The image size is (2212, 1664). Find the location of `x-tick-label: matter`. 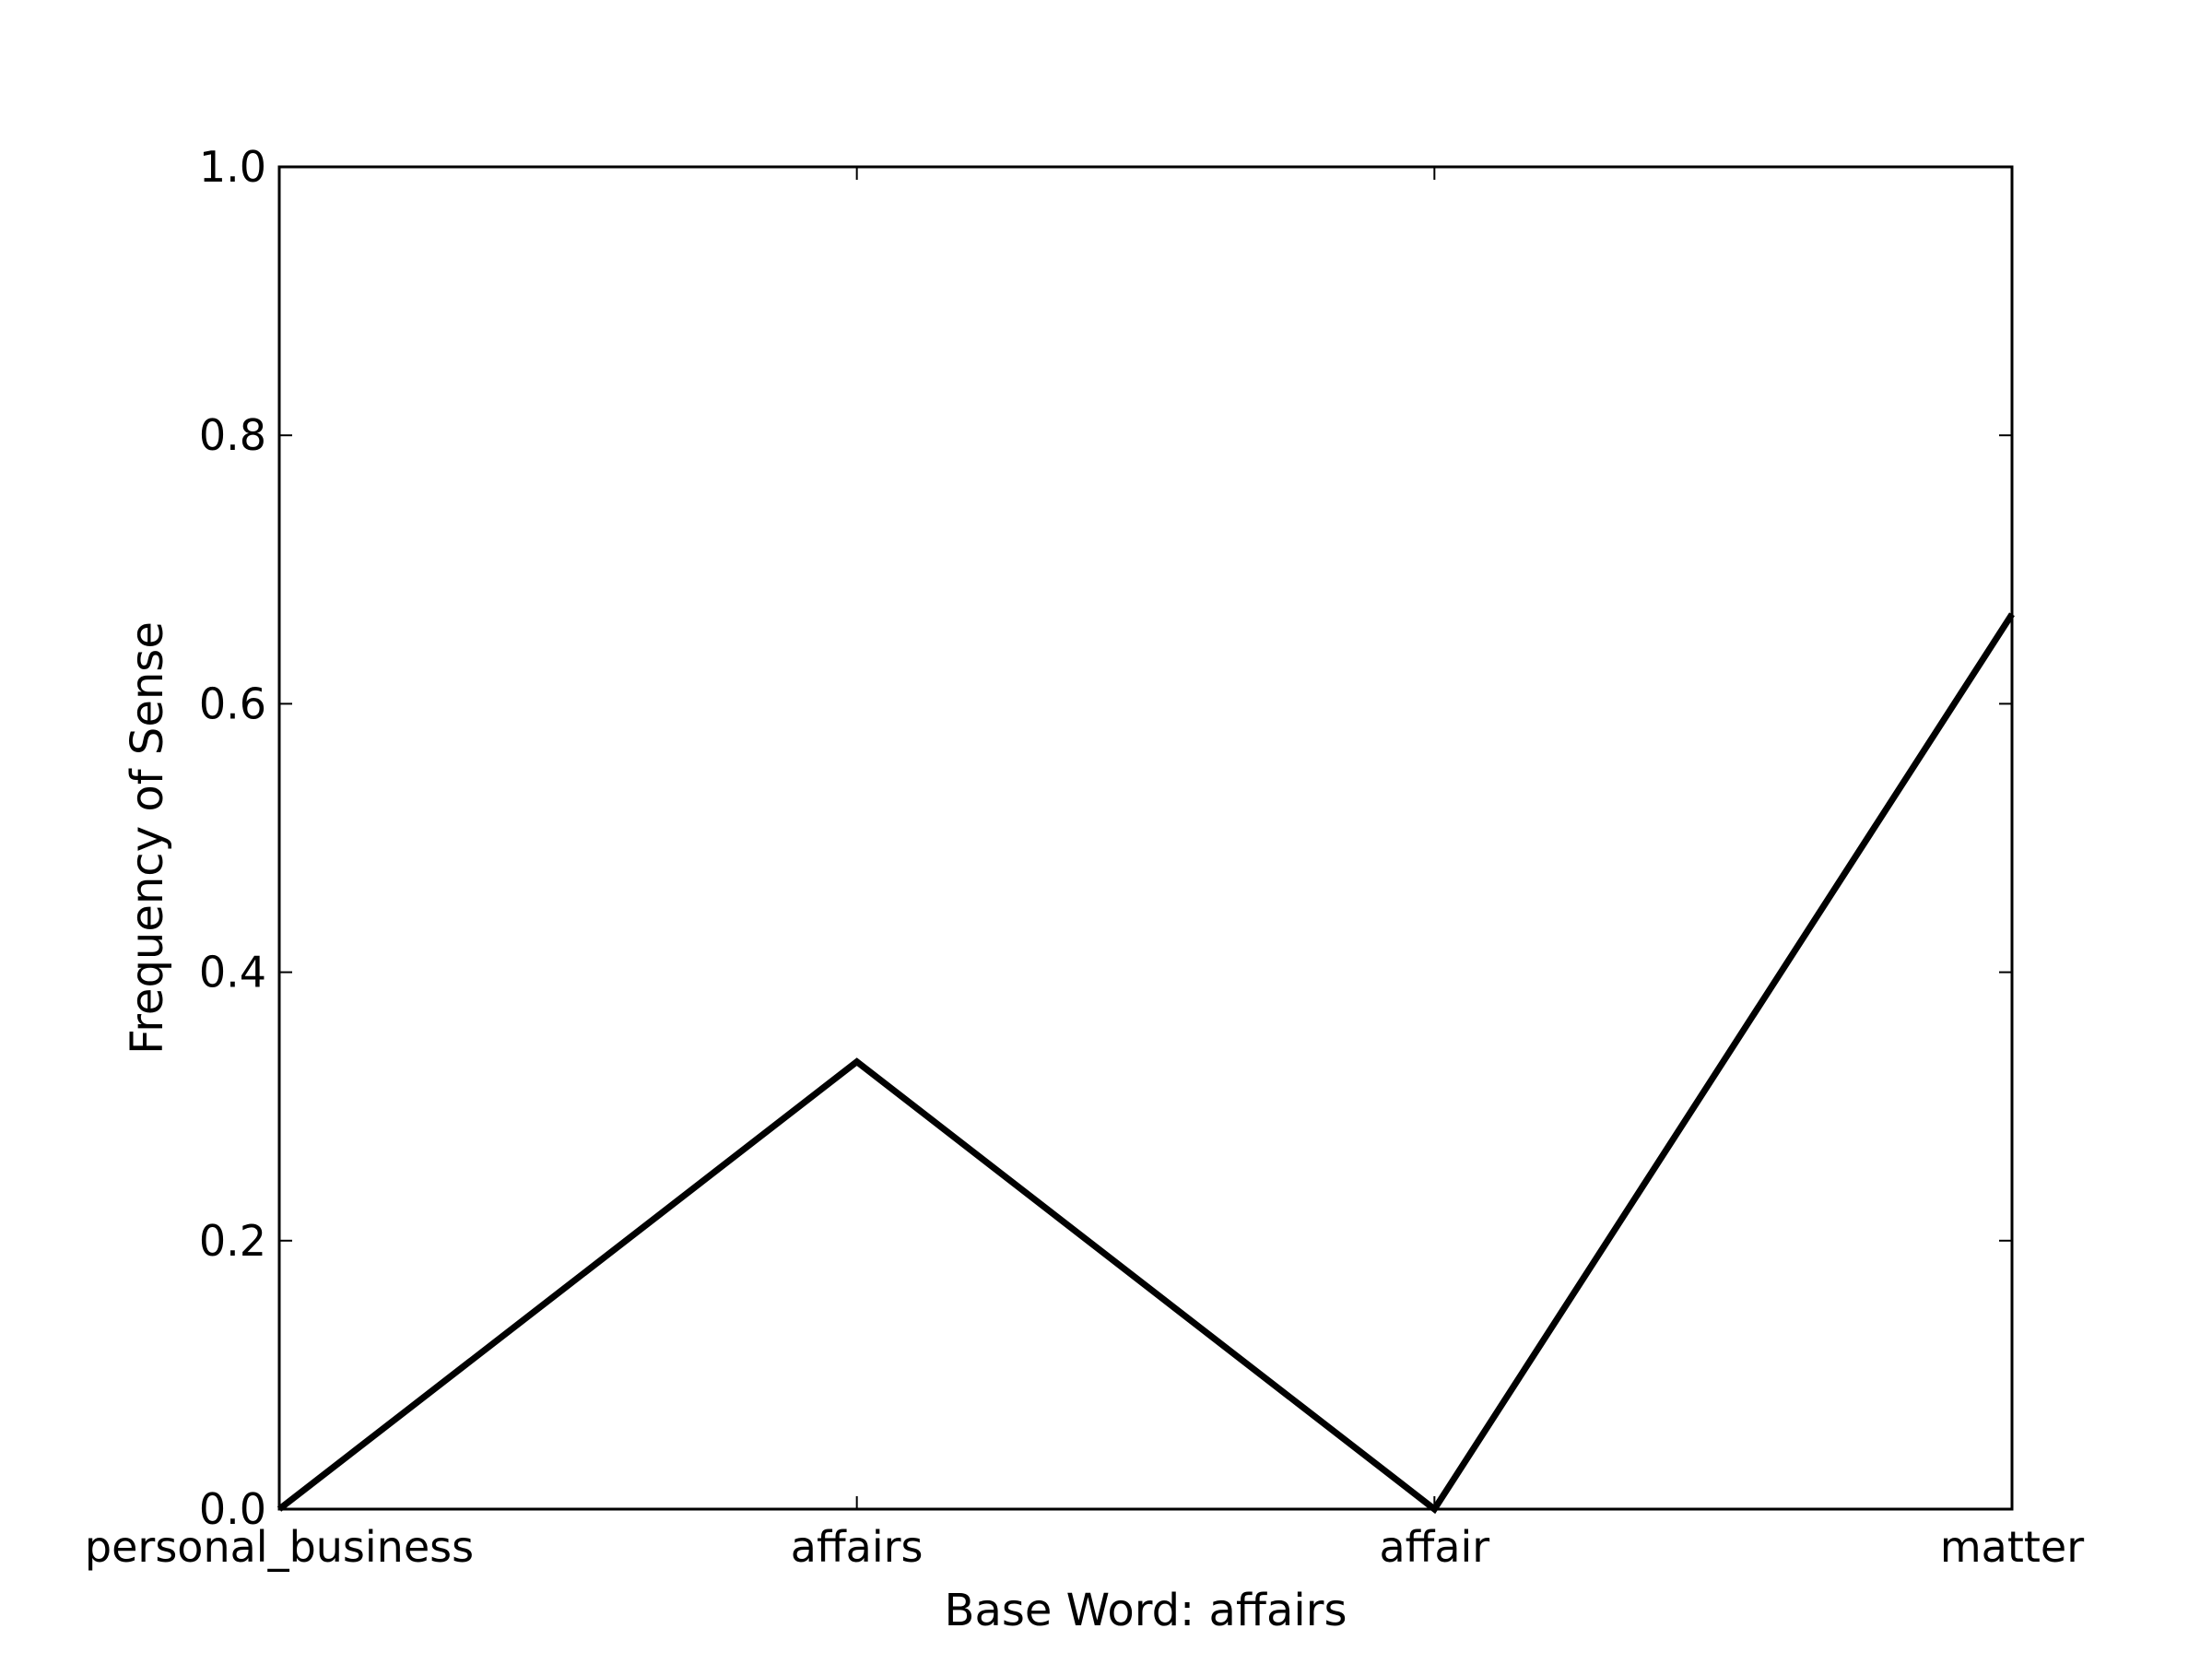

x-tick-label: matter is located at coordinates (2012, 1547).